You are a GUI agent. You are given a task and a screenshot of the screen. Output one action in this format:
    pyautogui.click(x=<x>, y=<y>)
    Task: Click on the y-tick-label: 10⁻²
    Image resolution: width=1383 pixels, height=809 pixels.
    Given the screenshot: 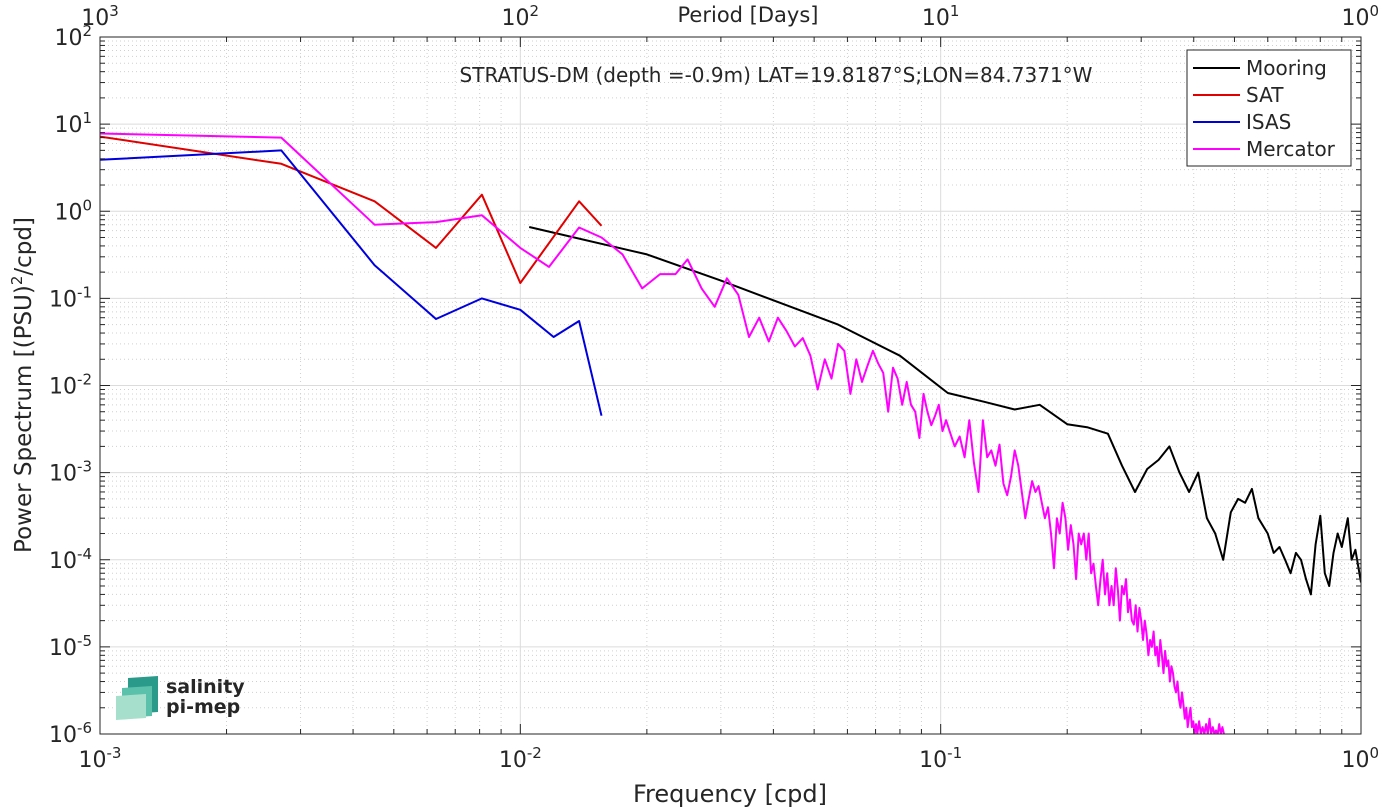 What is the action you would take?
    pyautogui.click(x=70, y=385)
    